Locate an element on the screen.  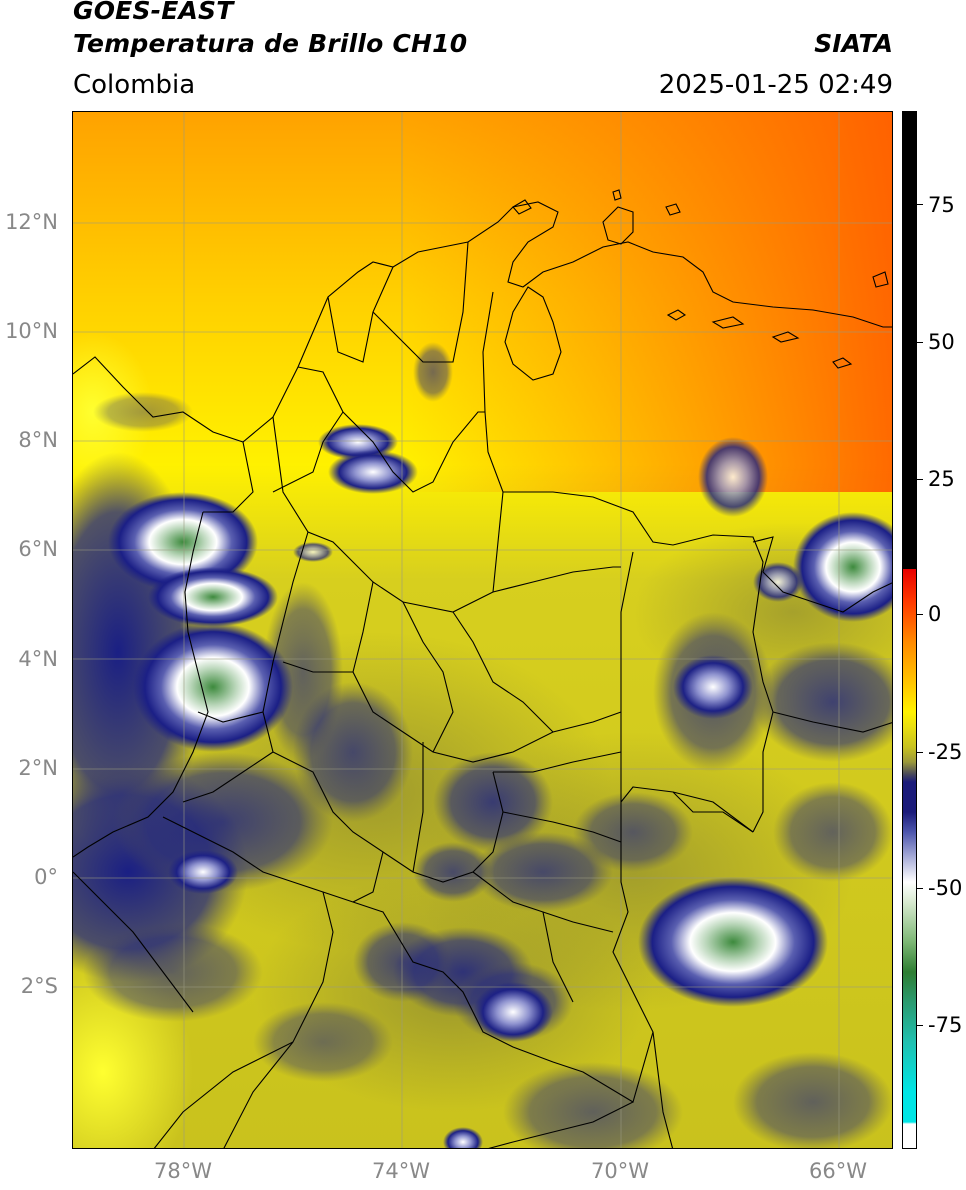
colorbar-label-0: 0 is located at coordinates (935, 614).